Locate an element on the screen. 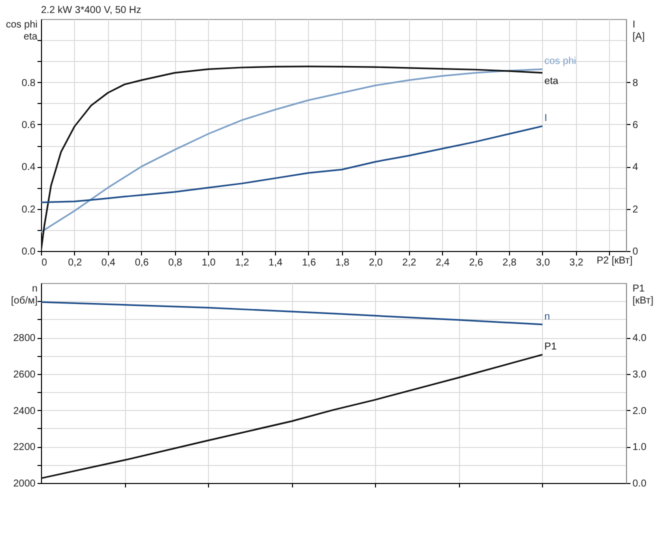 The width and height of the screenshot is (667, 533). x-tick-label: 2,8 is located at coordinates (509, 263).